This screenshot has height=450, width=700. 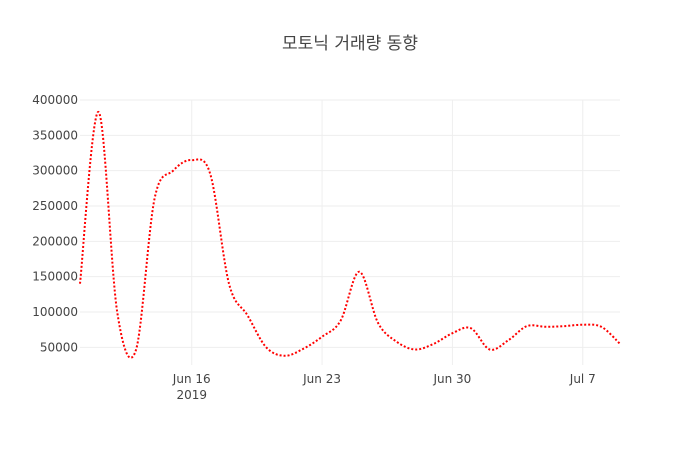 What do you see at coordinates (191, 395) in the screenshot?
I see `x-year-label: 2019` at bounding box center [191, 395].